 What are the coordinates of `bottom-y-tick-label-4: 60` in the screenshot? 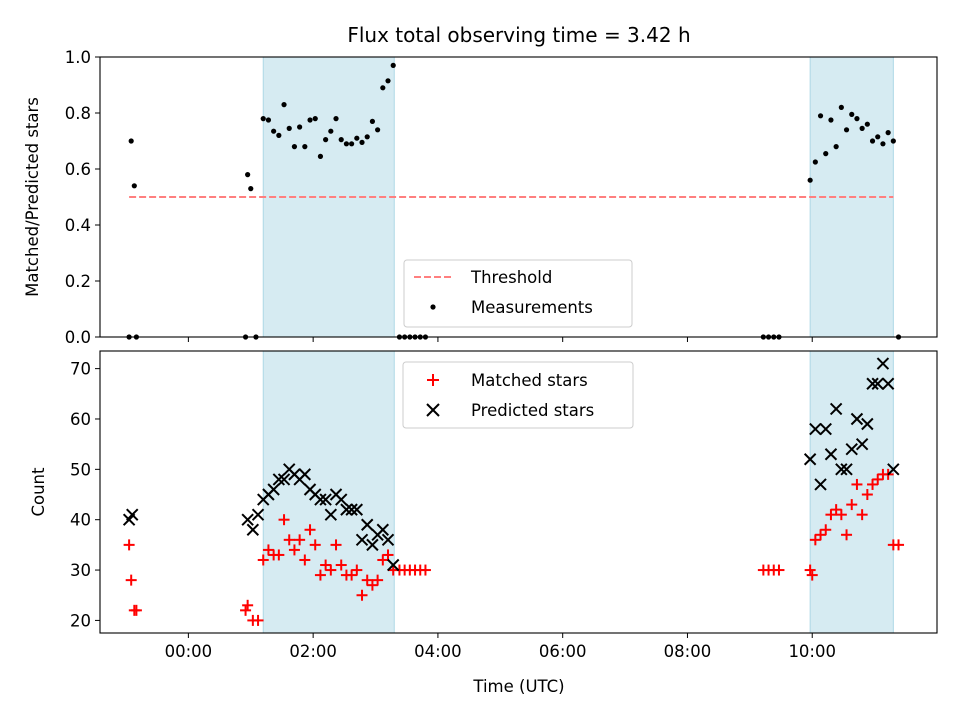 It's located at (80, 419).